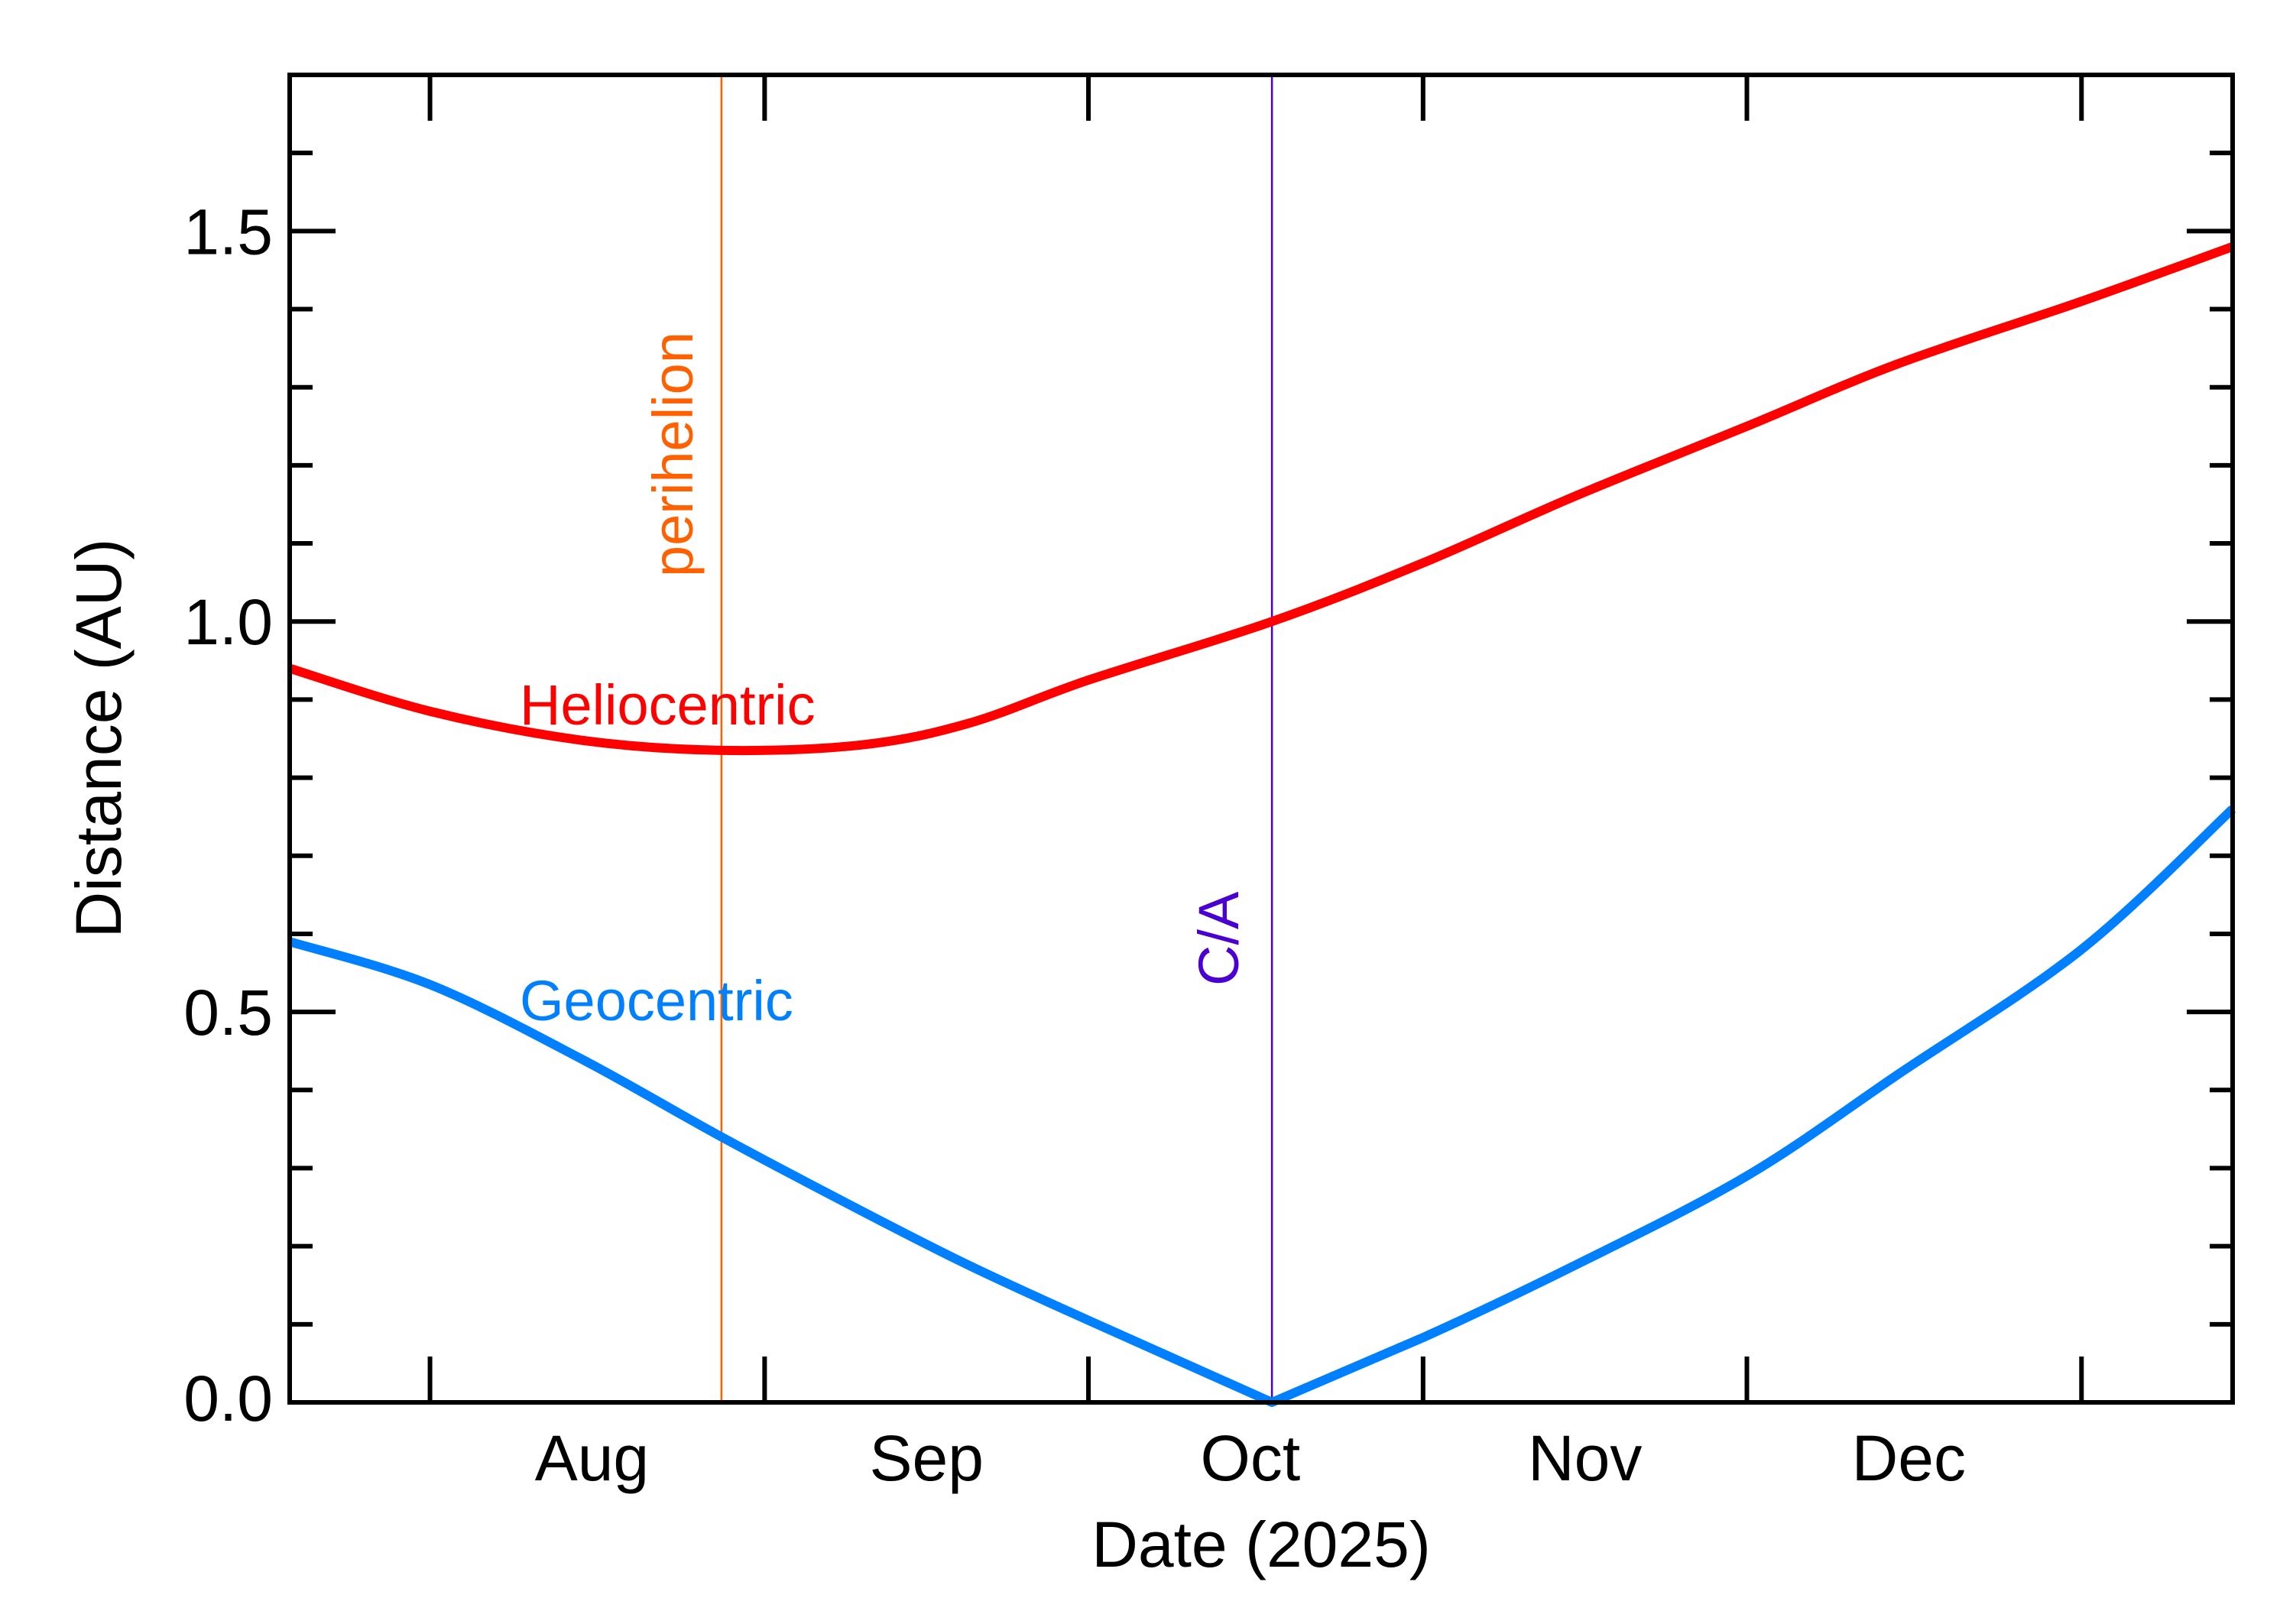  I want to click on x-tick-label: Dec, so click(1909, 1458).